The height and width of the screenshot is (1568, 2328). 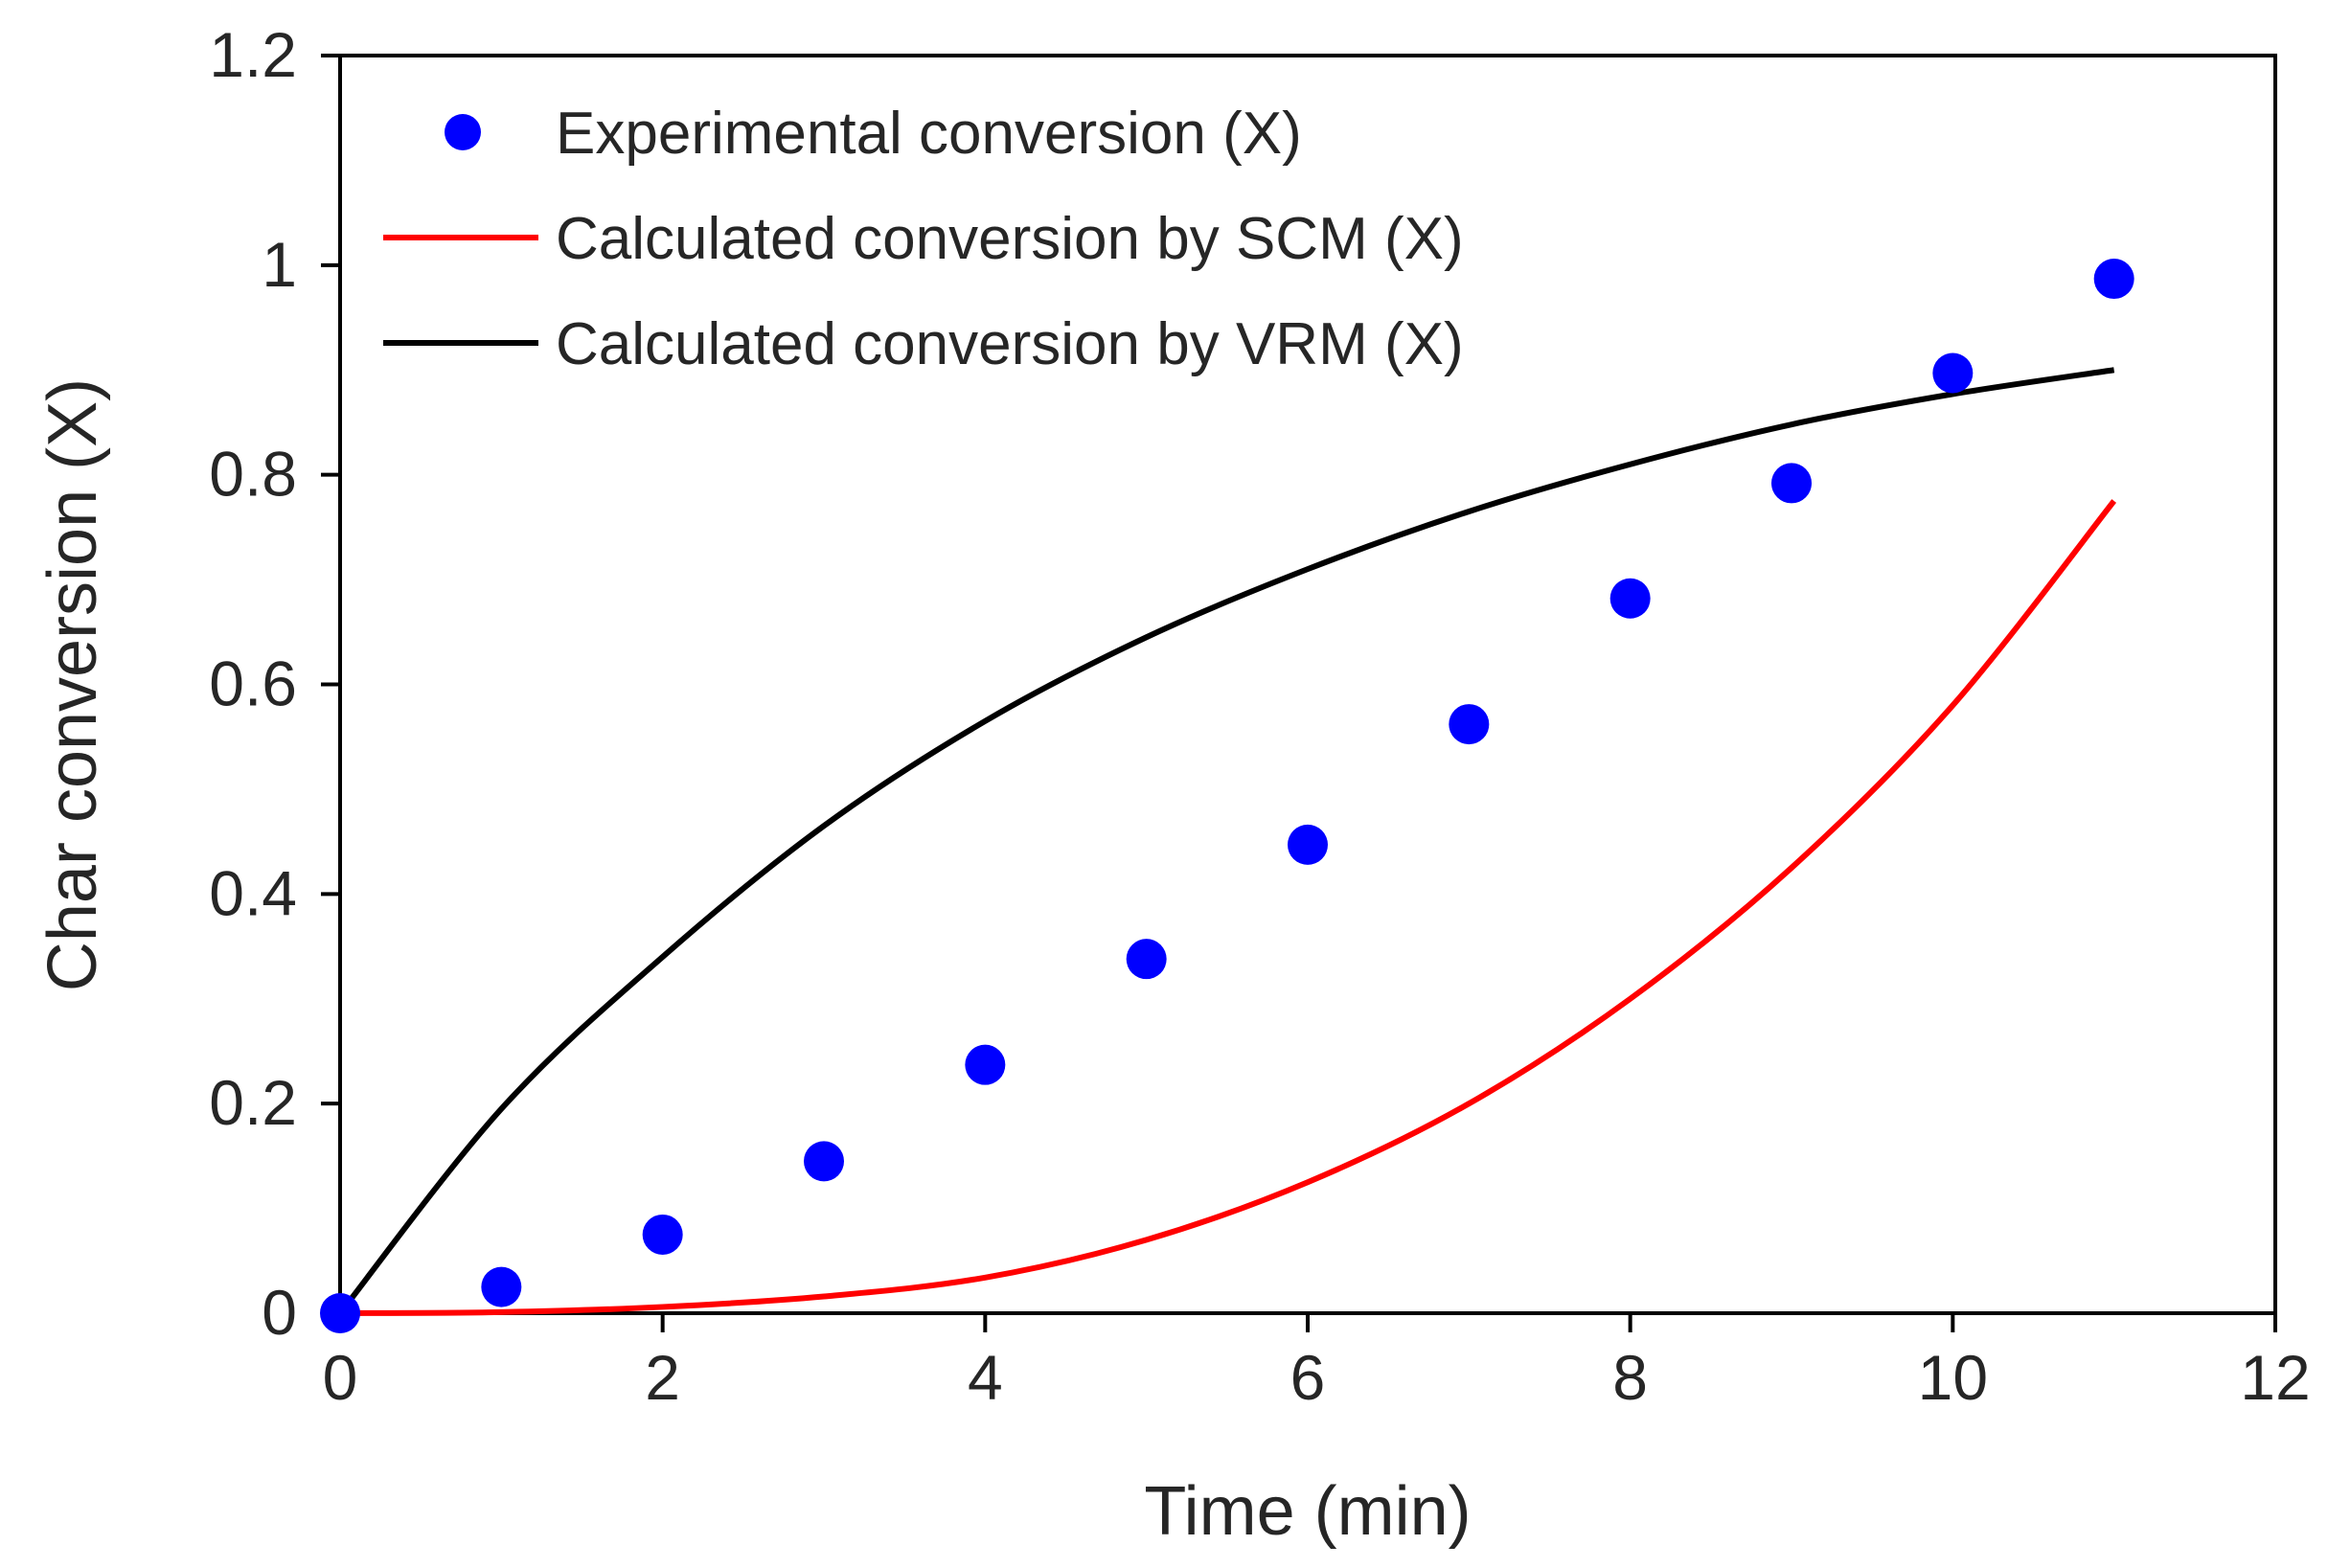 What do you see at coordinates (1010, 239) in the screenshot?
I see `legend-label: Calculated conversion by SCM (X)` at bounding box center [1010, 239].